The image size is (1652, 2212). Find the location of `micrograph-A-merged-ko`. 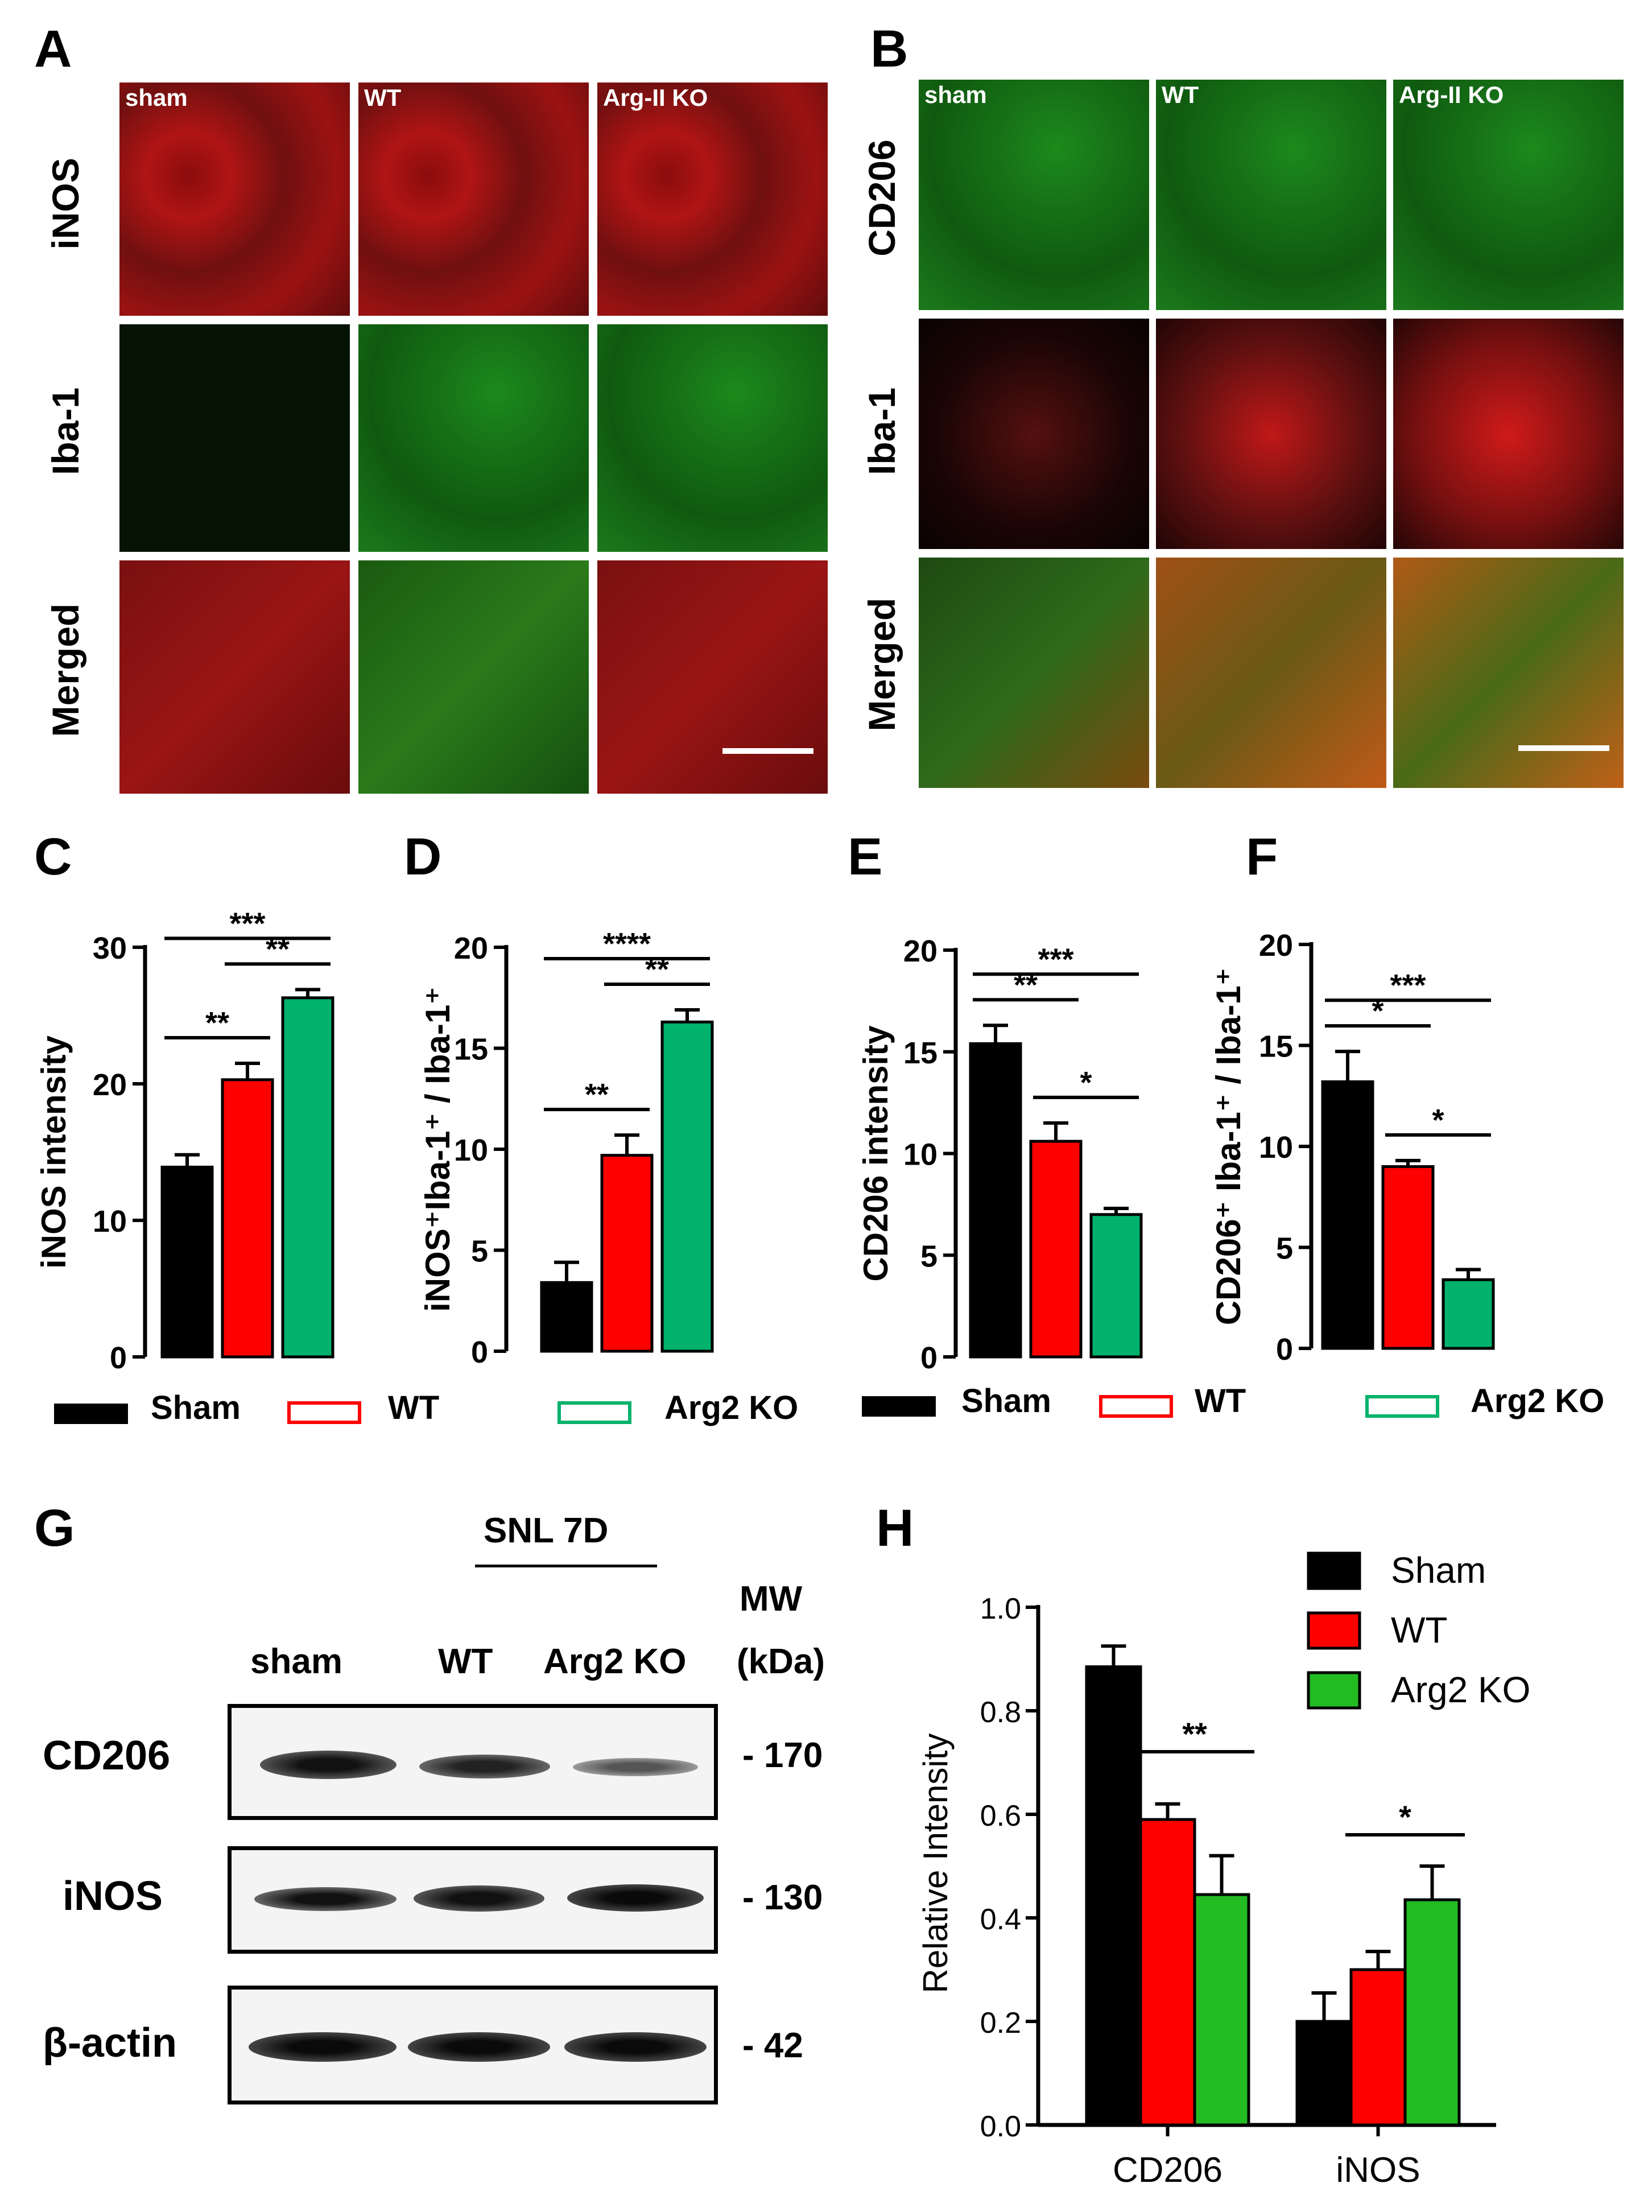

micrograph-A-merged-ko is located at coordinates (712, 677).